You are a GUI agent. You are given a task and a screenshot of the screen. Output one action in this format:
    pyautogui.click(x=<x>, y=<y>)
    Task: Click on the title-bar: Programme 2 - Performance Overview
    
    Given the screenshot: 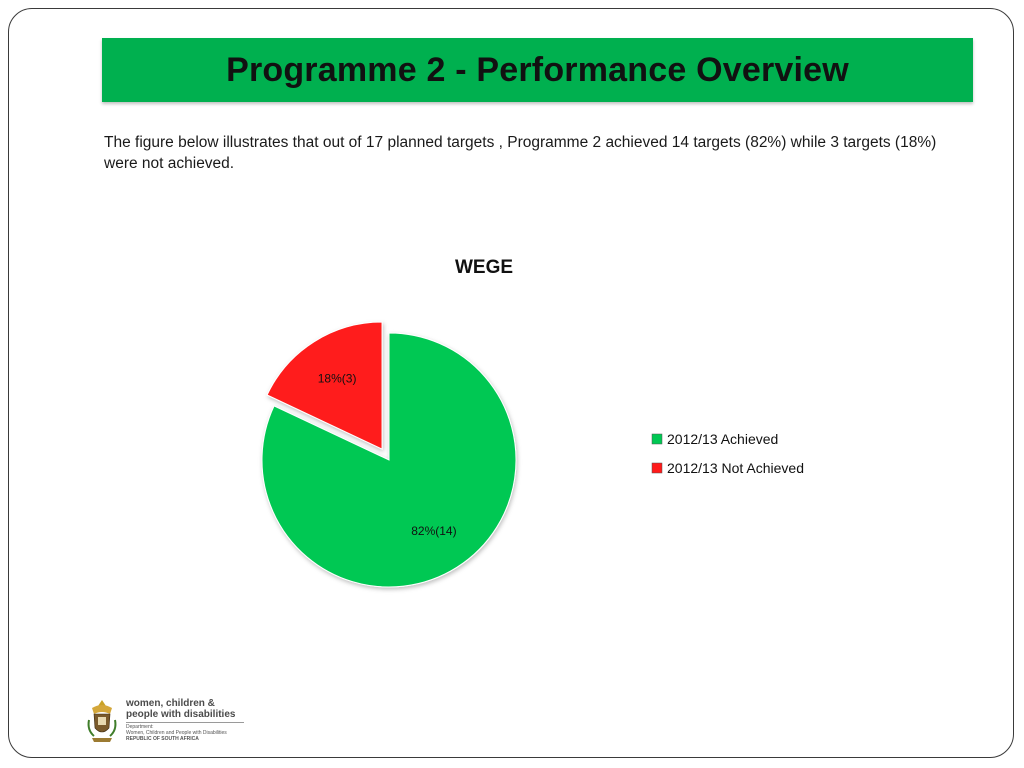 What is the action you would take?
    pyautogui.click(x=537, y=70)
    